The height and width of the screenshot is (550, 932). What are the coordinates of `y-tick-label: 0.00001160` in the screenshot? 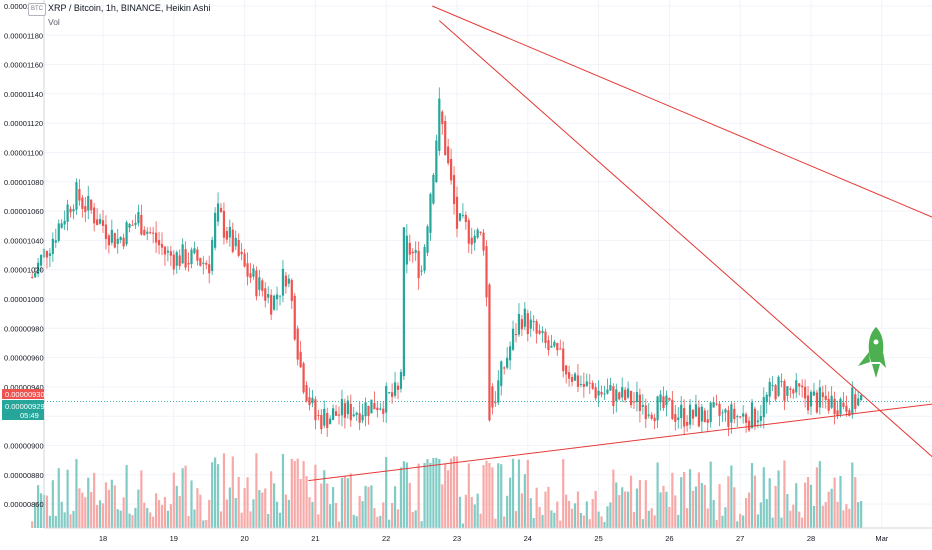 It's located at (23, 65).